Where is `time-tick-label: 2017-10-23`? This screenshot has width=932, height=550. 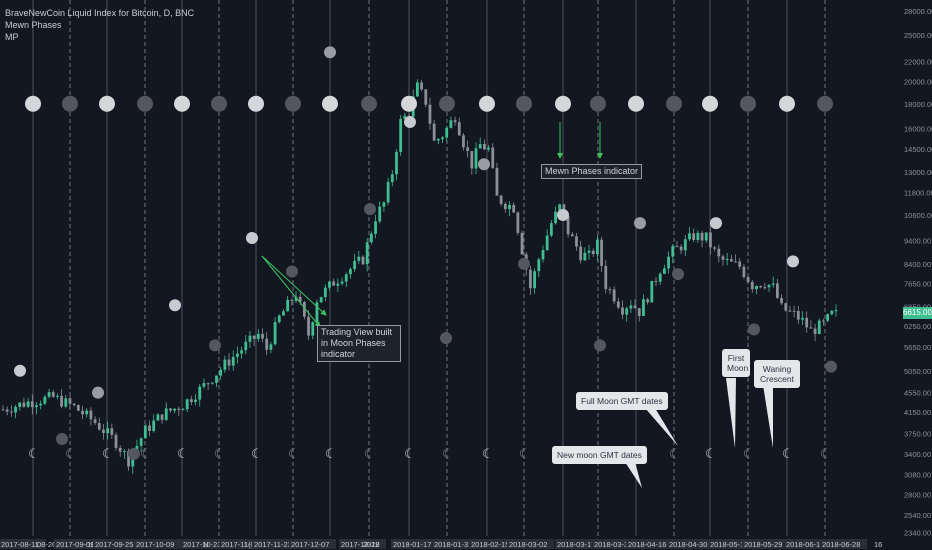
time-tick-label: 2017-10-23 is located at coordinates (202, 544).